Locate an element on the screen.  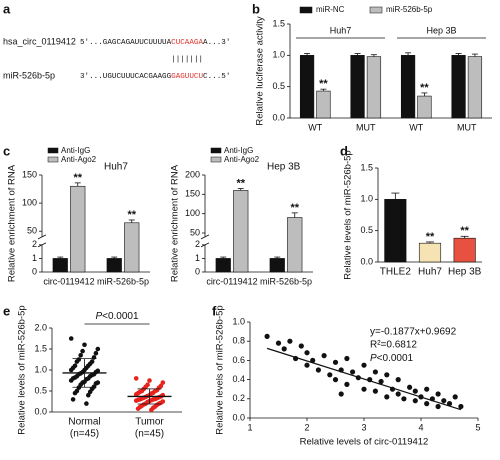
x-tick-label: MUT is located at coordinates (467, 127).